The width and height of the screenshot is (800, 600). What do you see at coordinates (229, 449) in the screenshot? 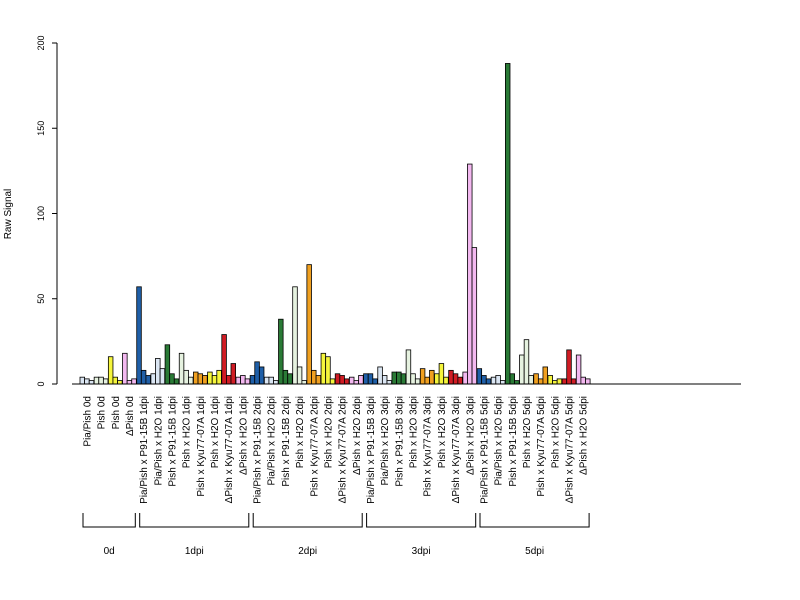
I see `x-tick-label: ΔPish x Kyu77-07A 1dpi` at bounding box center [229, 449].